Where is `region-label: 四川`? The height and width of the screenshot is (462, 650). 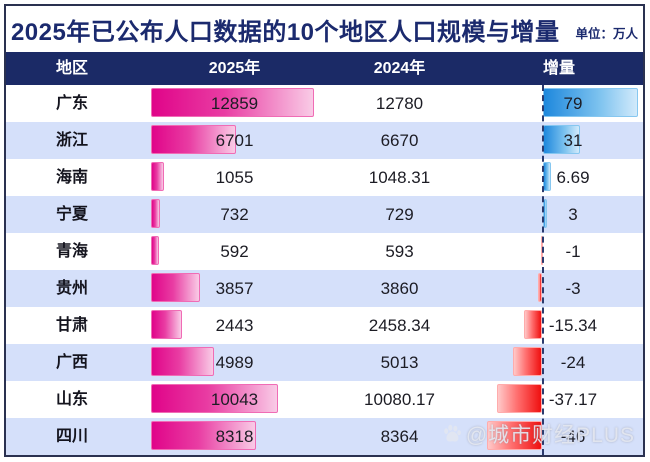
region-label: 四川 is located at coordinates (71, 436).